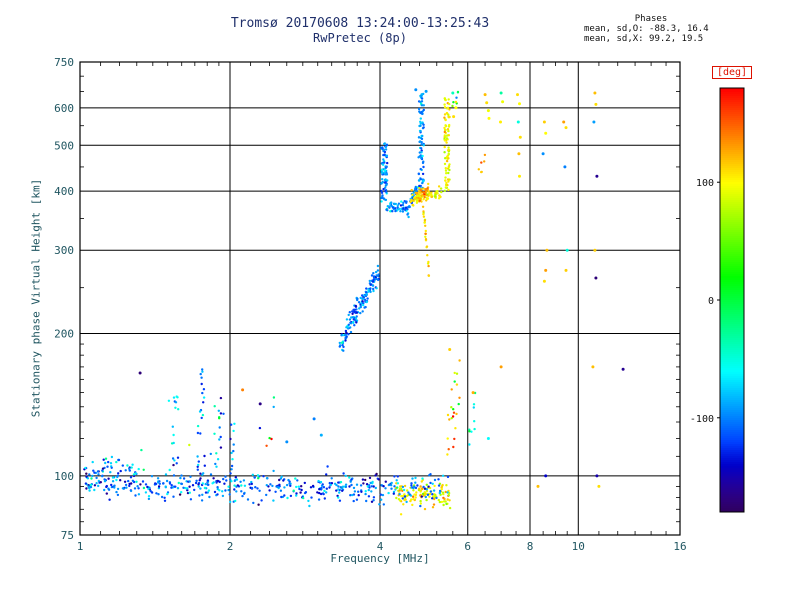 This screenshot has height=600, width=800. I want to click on x-tick-label: 1, so click(80, 546).